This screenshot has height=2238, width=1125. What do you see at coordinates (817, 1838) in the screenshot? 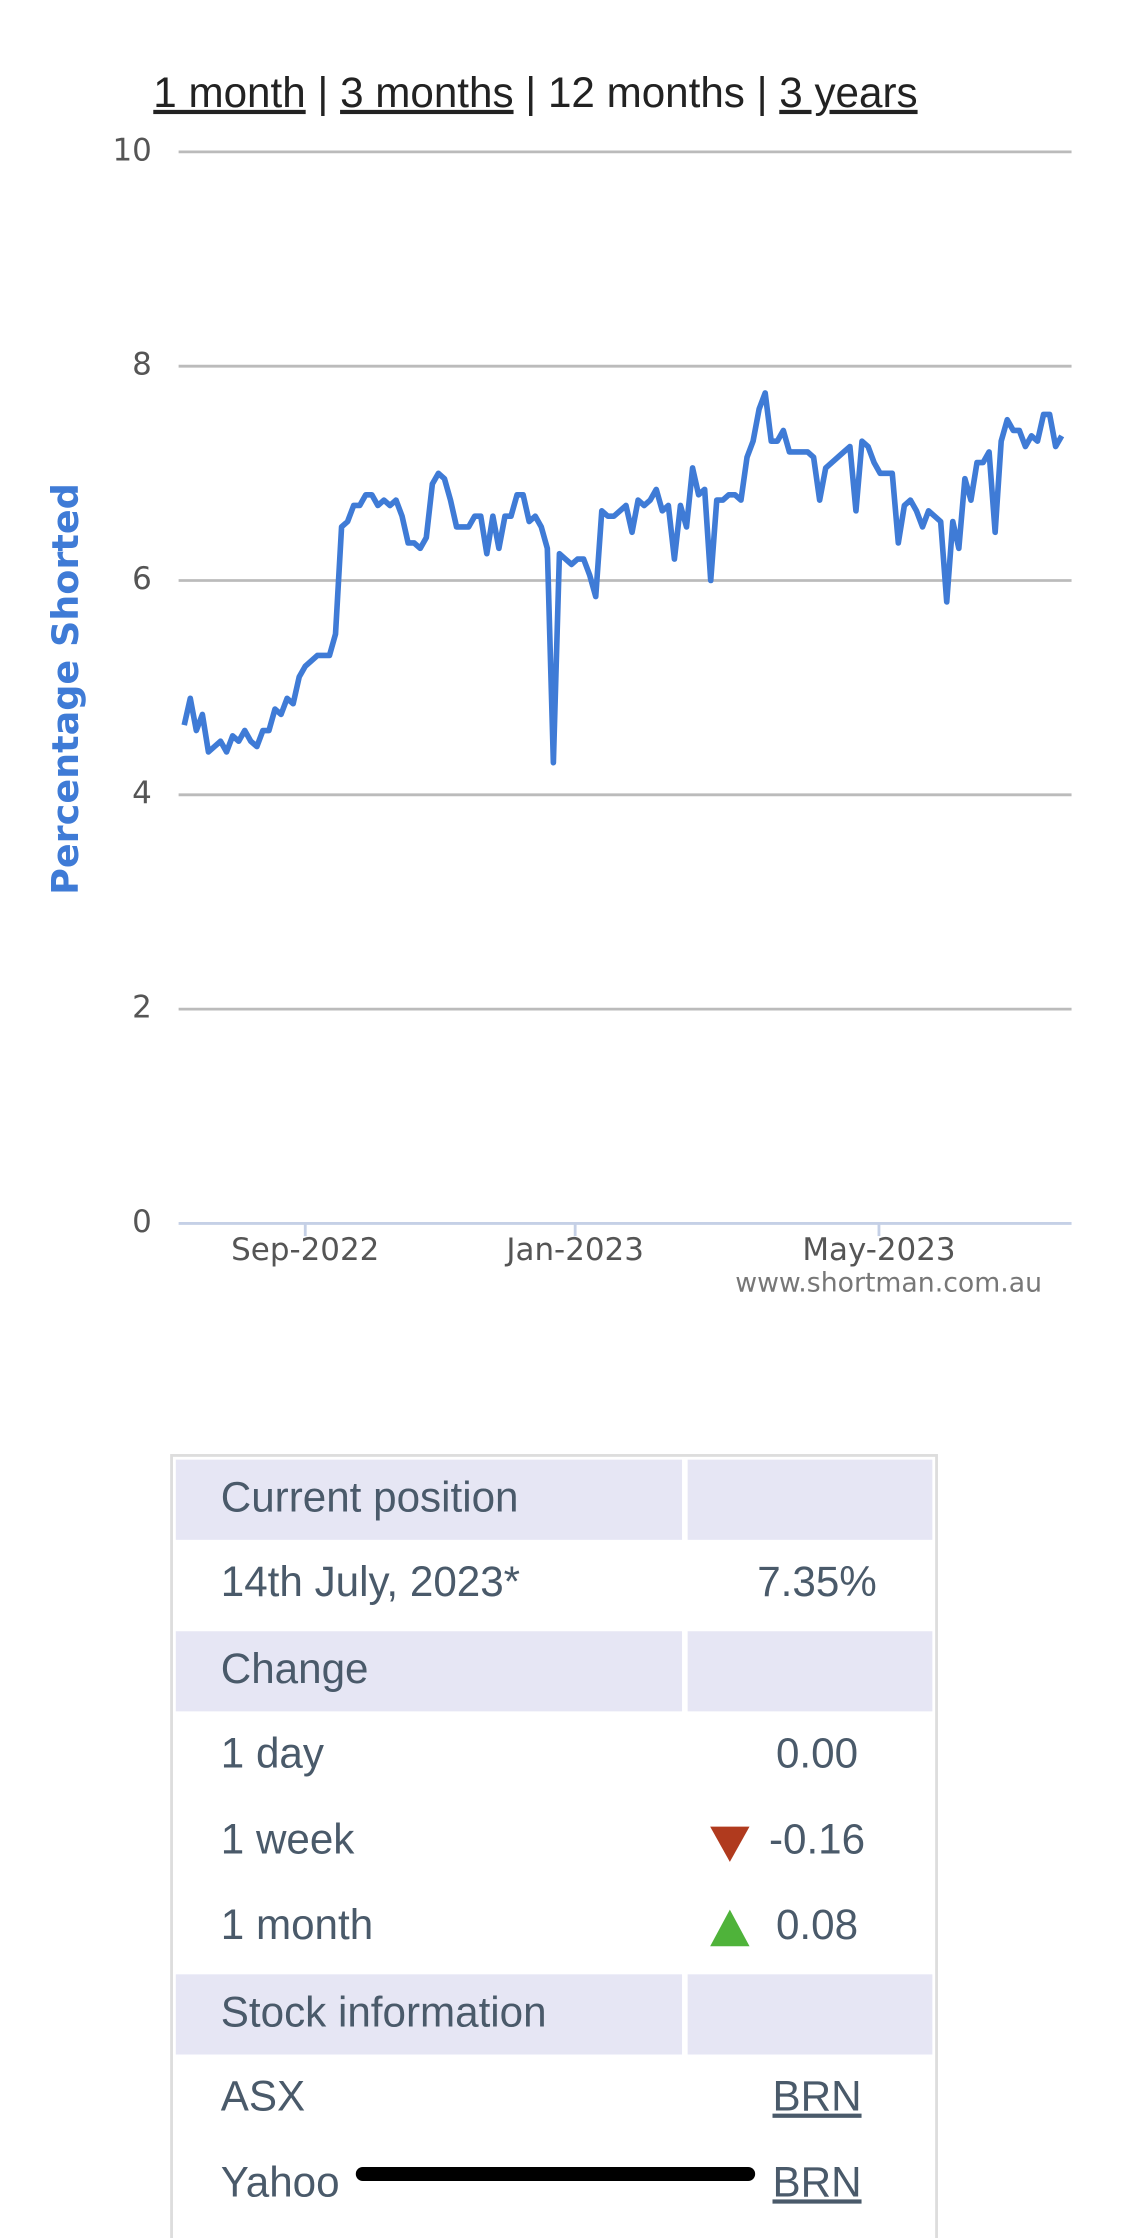
I see `row-value: -0.16` at bounding box center [817, 1838].